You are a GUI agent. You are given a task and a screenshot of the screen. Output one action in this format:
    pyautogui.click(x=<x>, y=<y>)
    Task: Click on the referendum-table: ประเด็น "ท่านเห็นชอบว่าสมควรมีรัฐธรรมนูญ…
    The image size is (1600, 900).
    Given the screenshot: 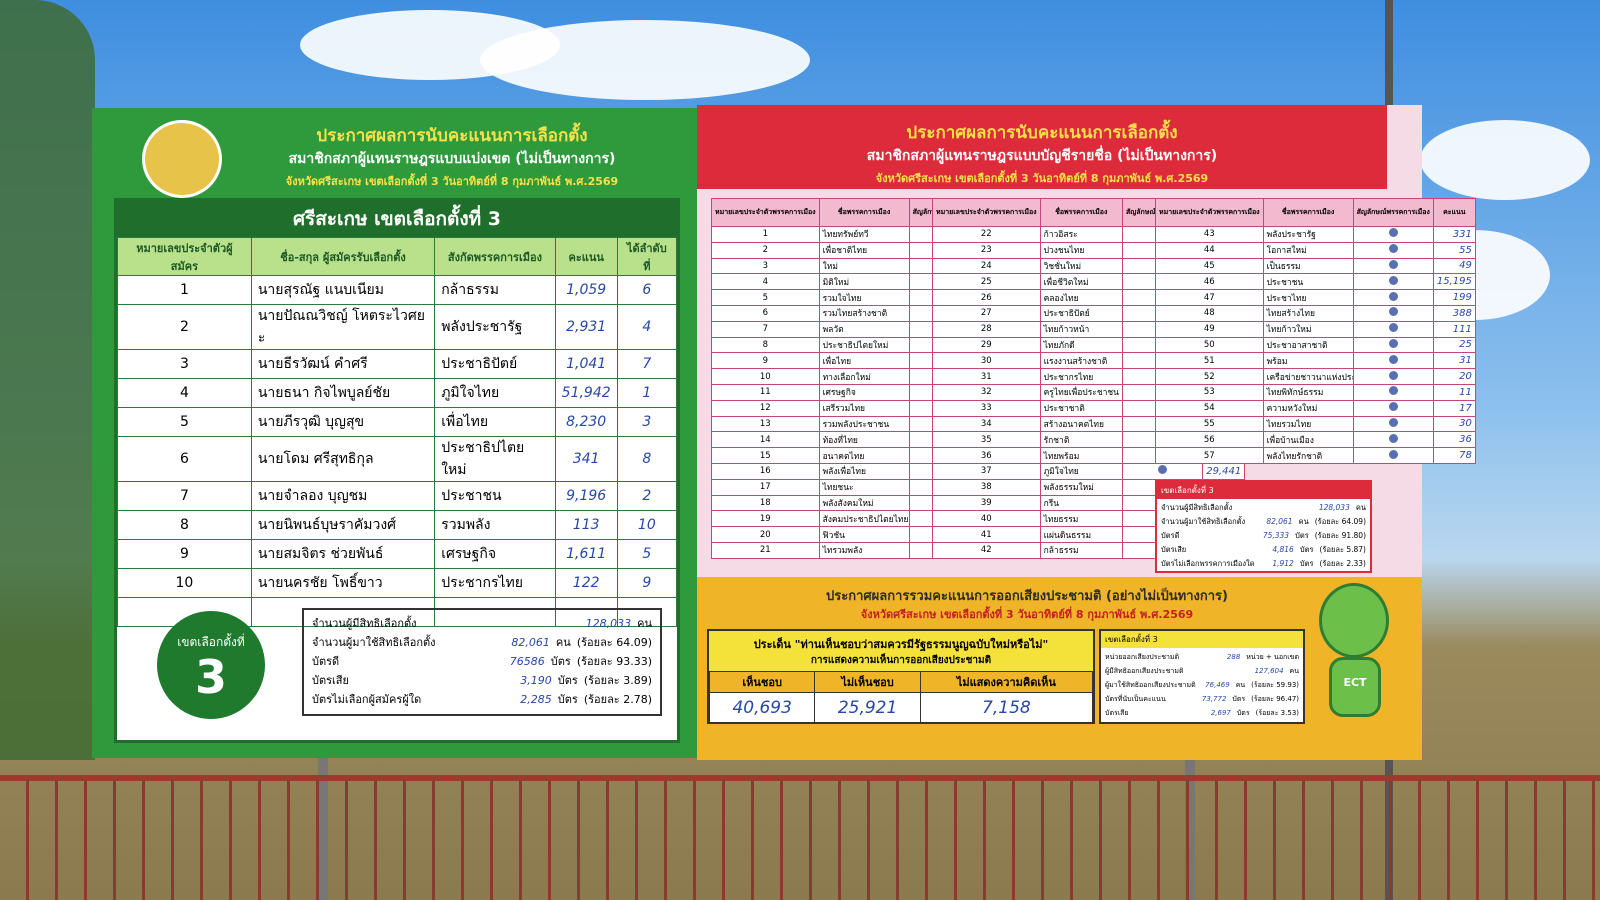 What is the action you would take?
    pyautogui.click(x=901, y=676)
    